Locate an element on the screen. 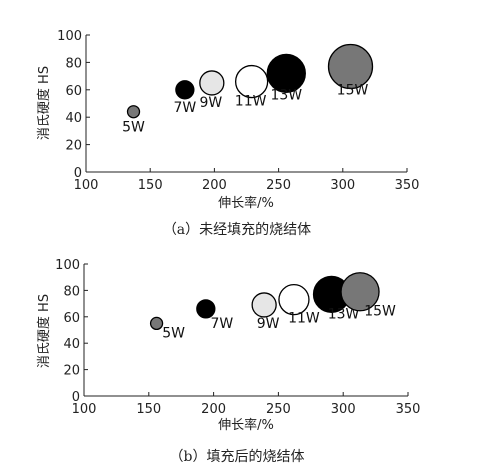 The height and width of the screenshot is (475, 502). chart-a-xlabel: 伸长率/% is located at coordinates (246, 203).